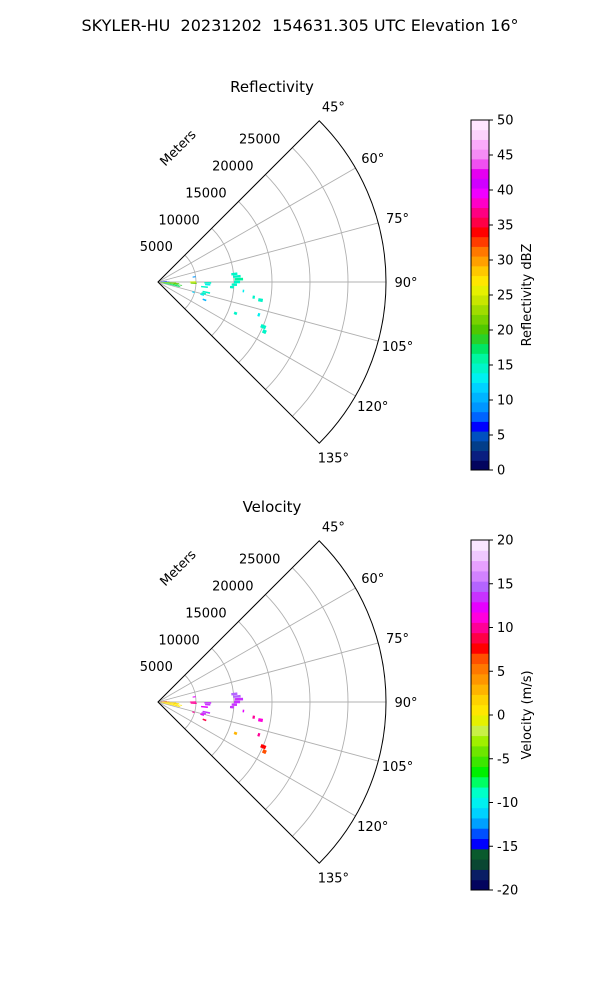 This screenshot has height=1000, width=600. I want to click on colorbar-tick-label: 40, so click(505, 191).